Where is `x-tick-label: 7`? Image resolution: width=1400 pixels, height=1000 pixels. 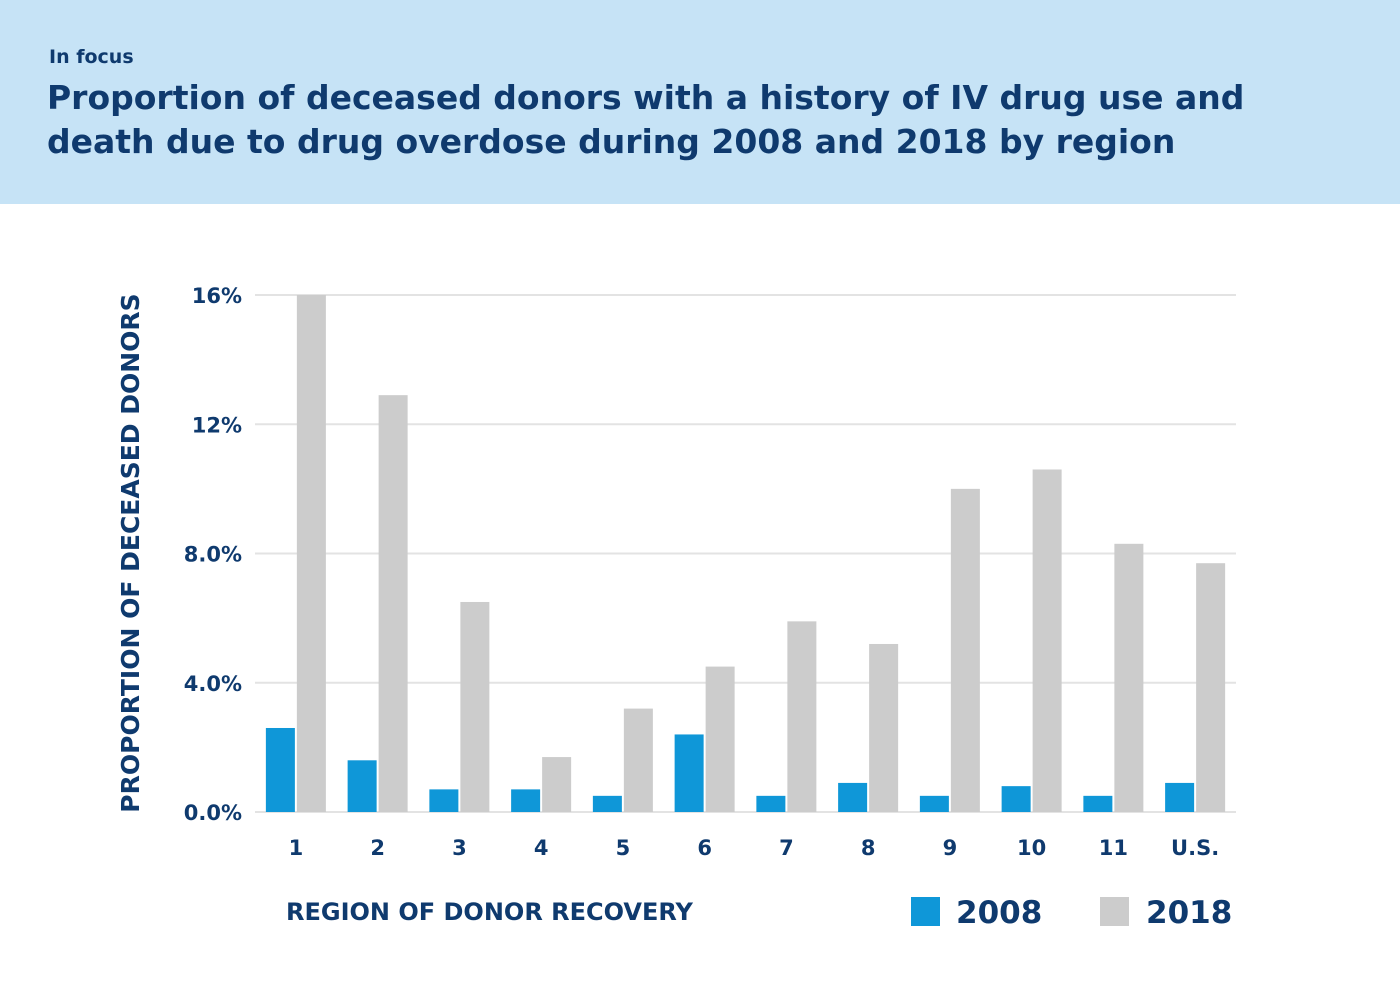
x-tick-label: 7 is located at coordinates (786, 848).